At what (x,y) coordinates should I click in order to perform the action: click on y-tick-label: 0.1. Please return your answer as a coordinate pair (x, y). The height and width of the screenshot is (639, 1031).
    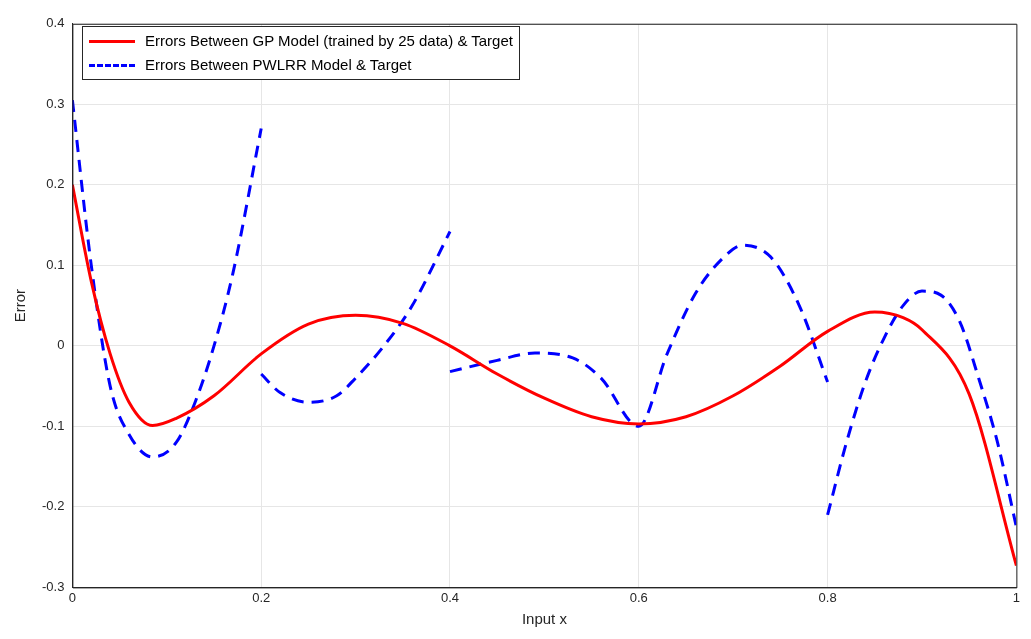
    Looking at the image, I should click on (55, 264).